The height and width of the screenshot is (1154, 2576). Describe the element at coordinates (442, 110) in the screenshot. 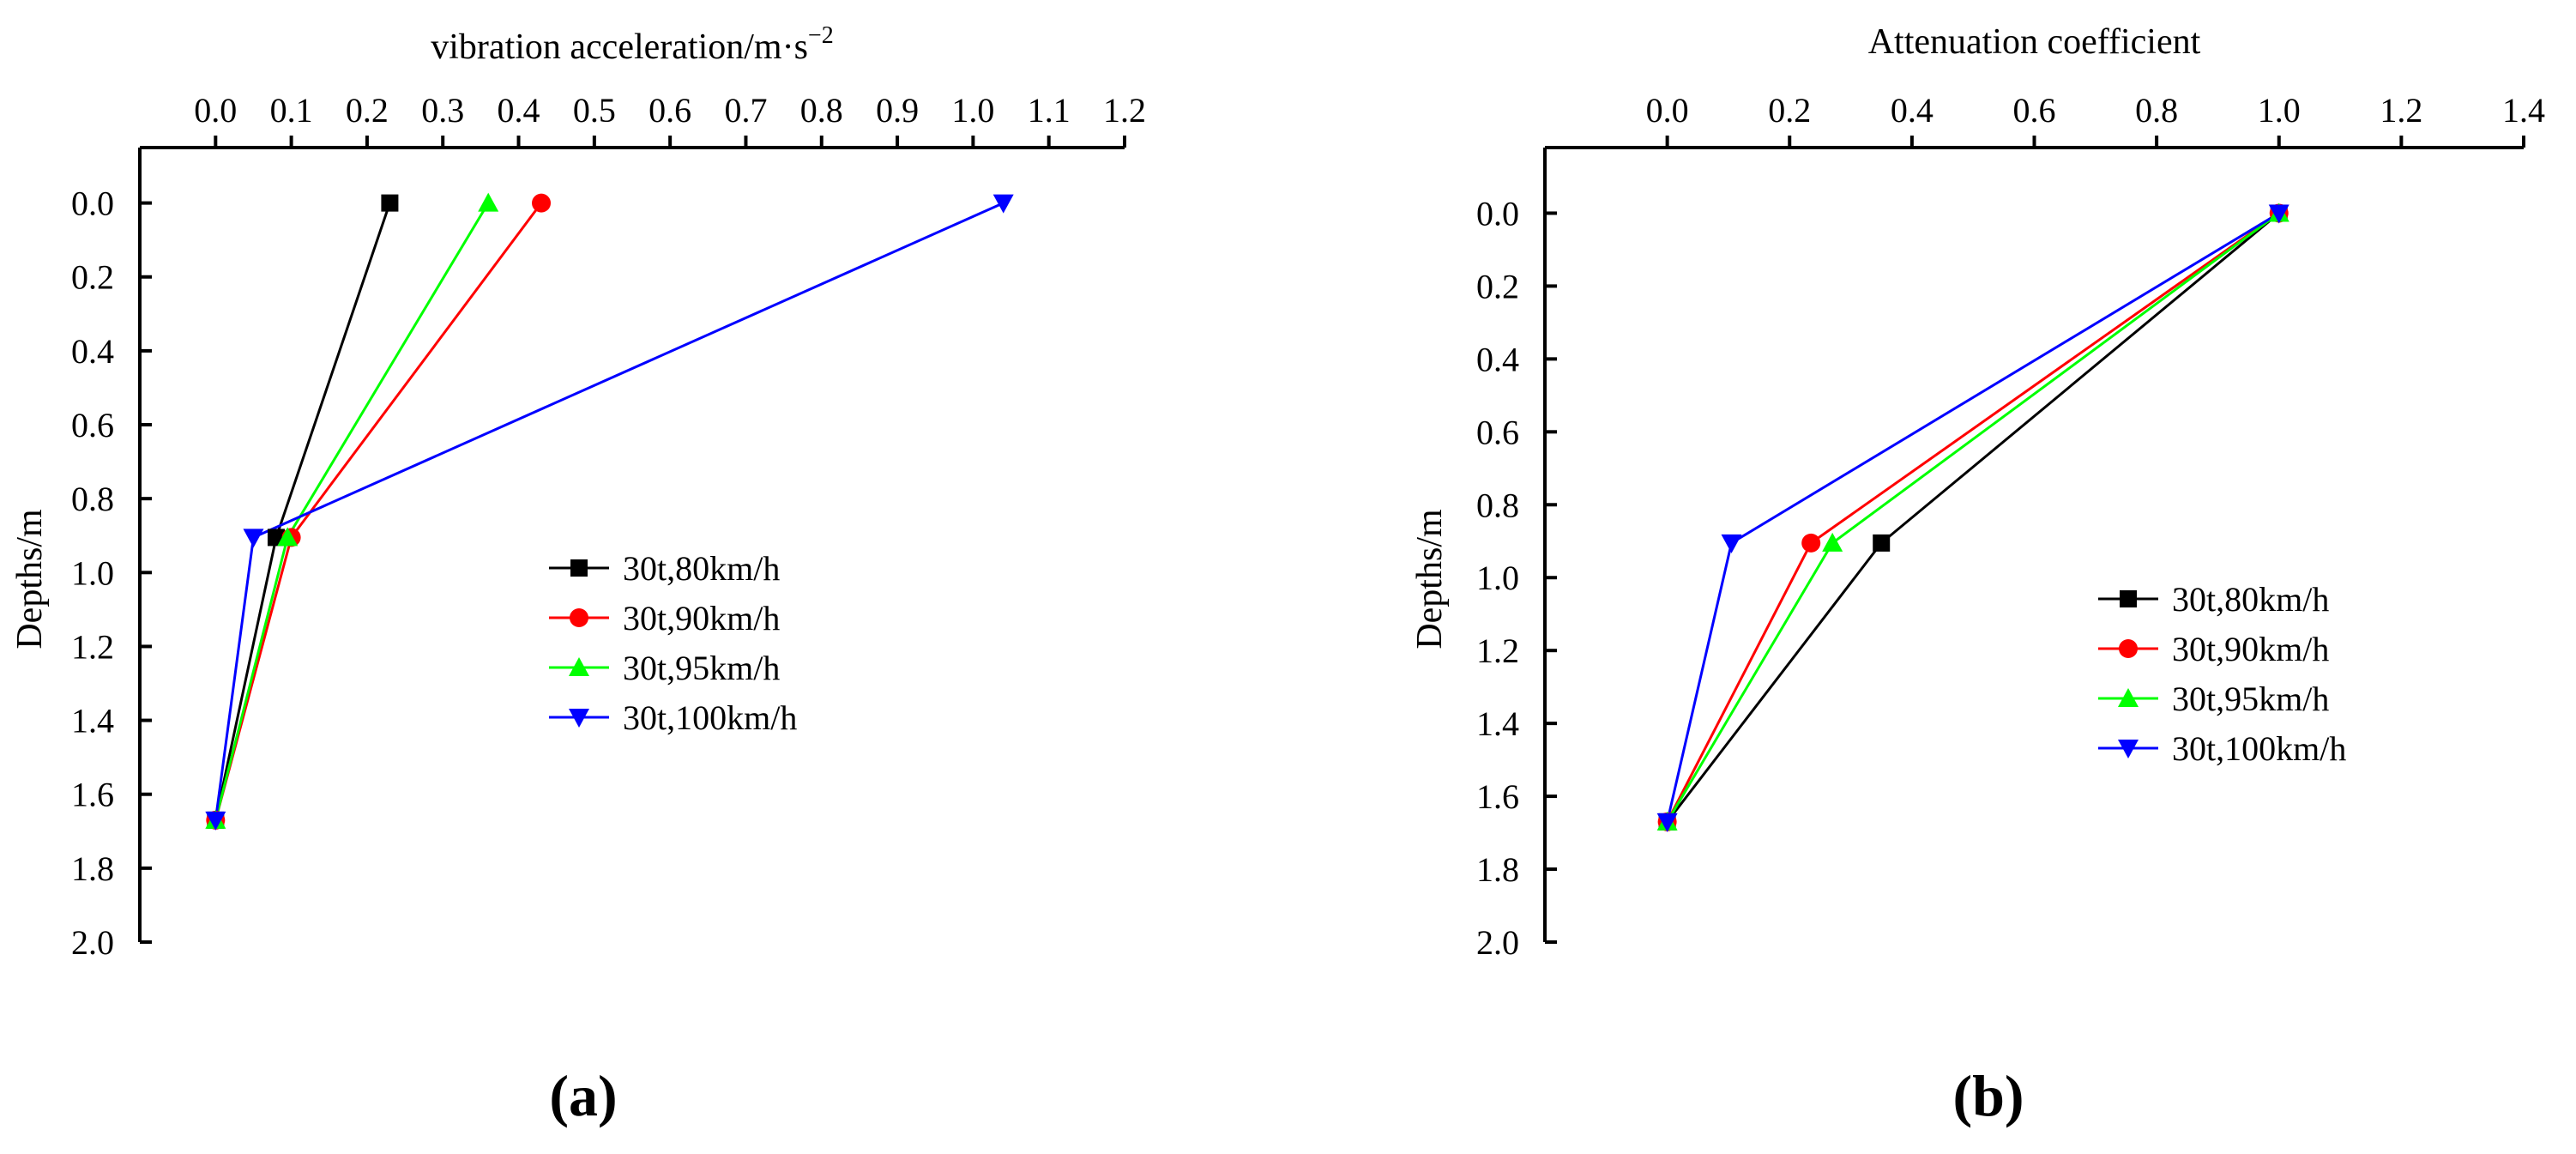

I see `x-tick-label: 0.3` at that location.